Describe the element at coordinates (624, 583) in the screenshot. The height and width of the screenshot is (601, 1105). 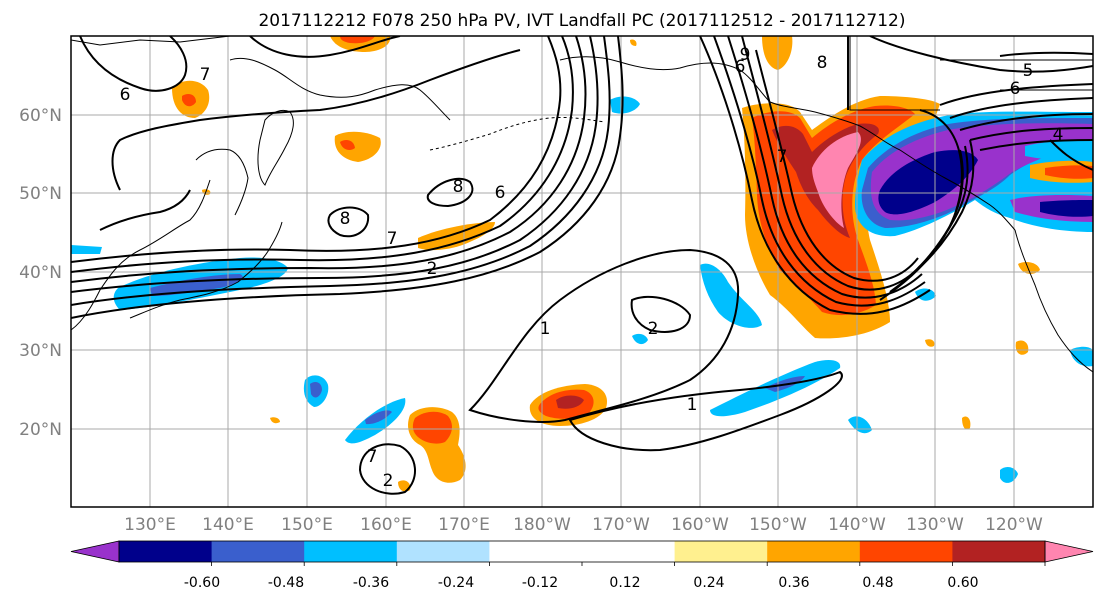
I see `colorbar-tick-label: 0.12` at that location.